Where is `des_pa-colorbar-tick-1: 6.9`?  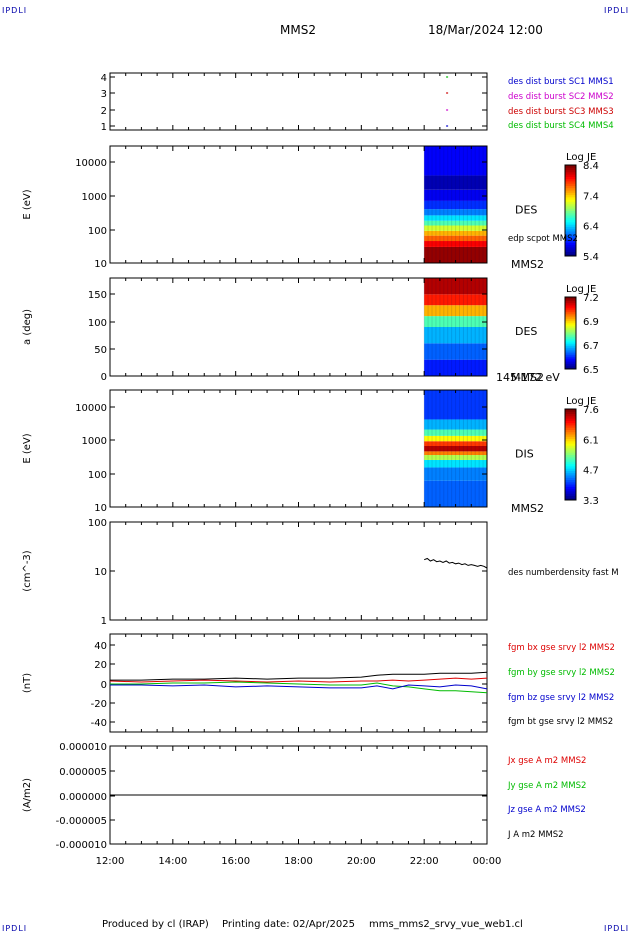
des_pa-colorbar-tick-1: 6.9 is located at coordinates (591, 322).